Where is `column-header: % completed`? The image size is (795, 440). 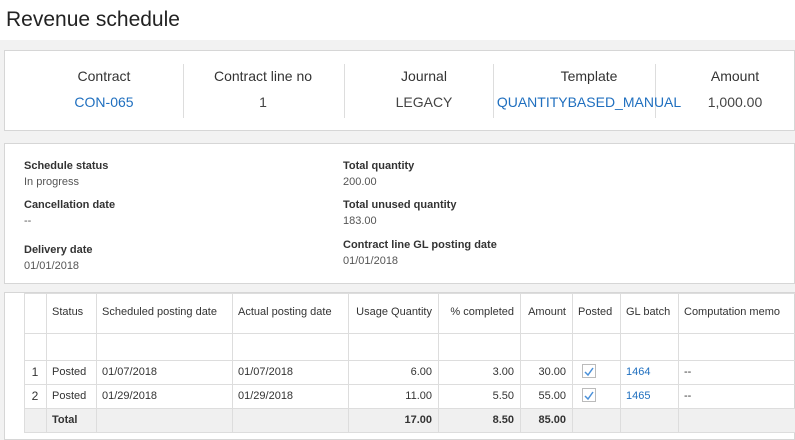 column-header: % completed is located at coordinates (482, 312).